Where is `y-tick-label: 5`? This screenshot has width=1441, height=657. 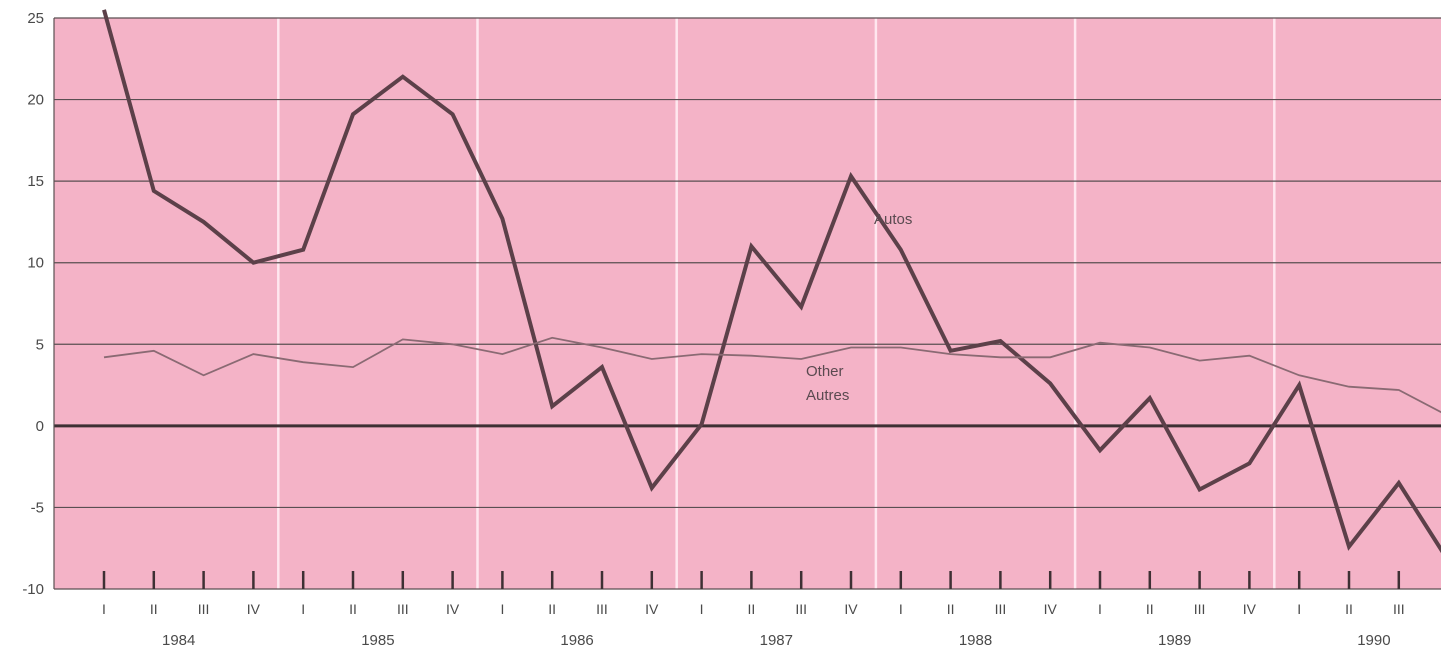
y-tick-label: 5 is located at coordinates (40, 344).